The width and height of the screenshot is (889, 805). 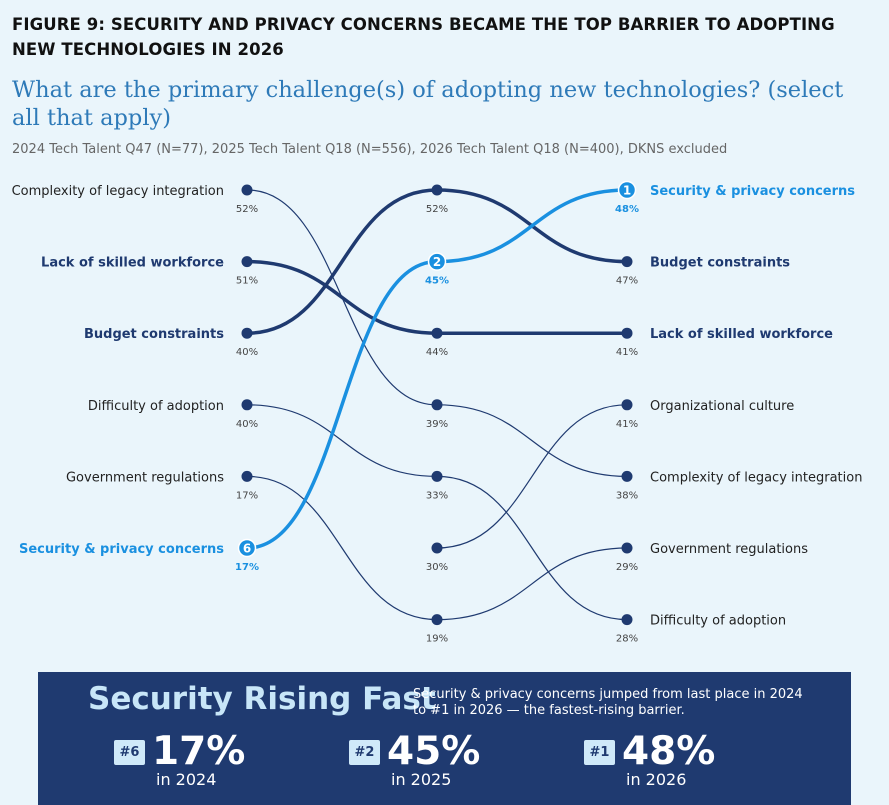 I want to click on rank-number: 1, so click(x=627, y=191).